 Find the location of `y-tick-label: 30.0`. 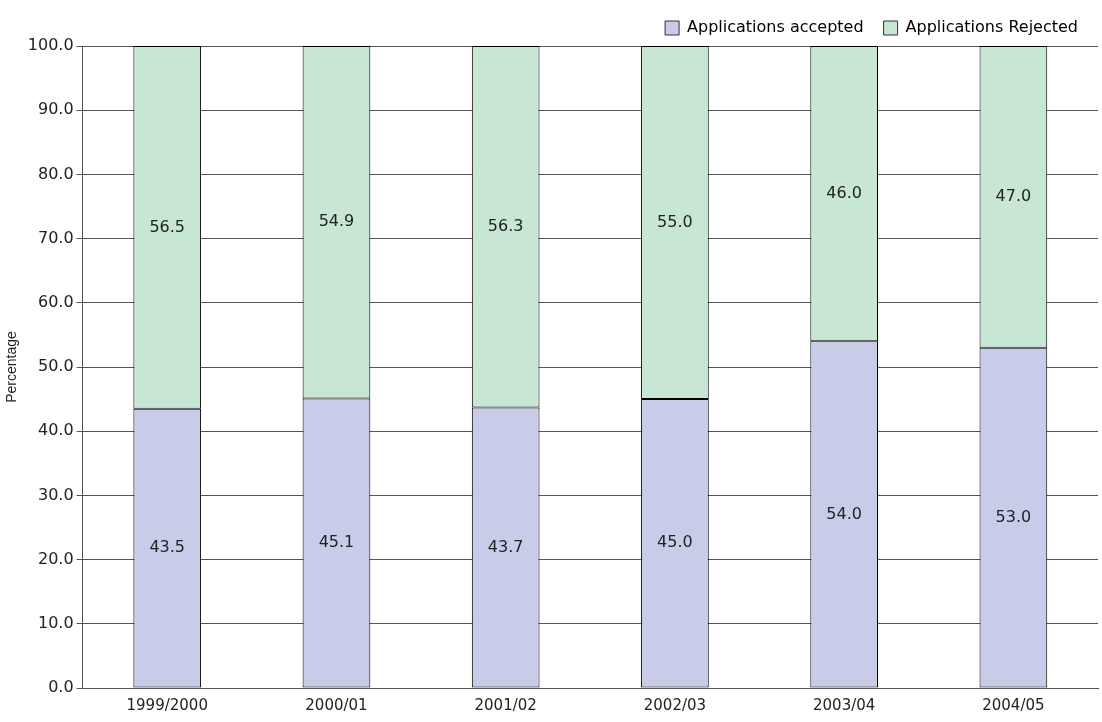

y-tick-label: 30.0 is located at coordinates (55, 494).